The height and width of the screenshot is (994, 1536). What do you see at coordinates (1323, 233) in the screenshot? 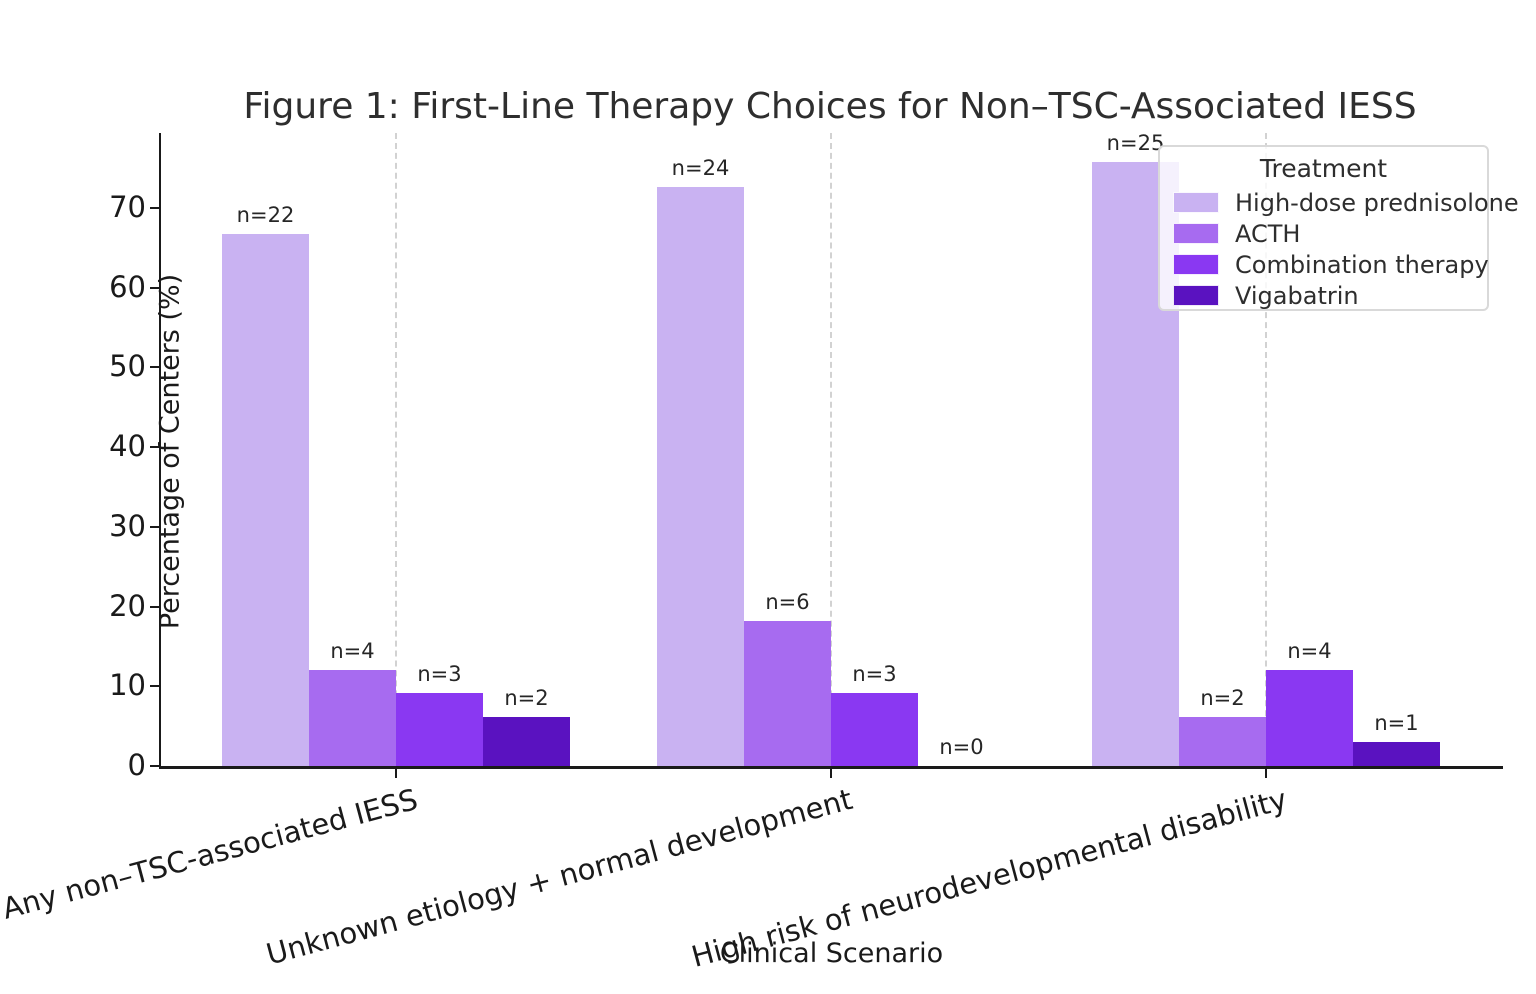
I see `legend-item-acth: ACTH` at bounding box center [1323, 233].